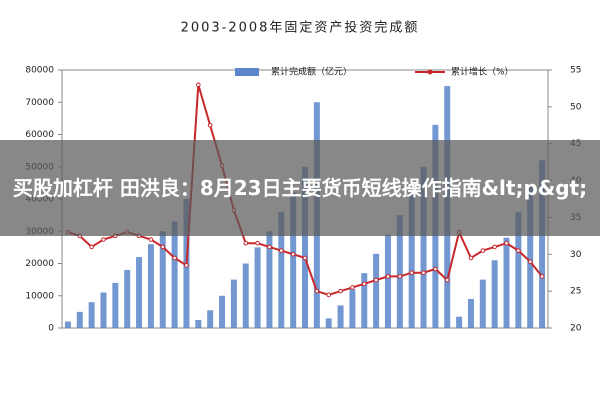 The height and width of the screenshot is (400, 600). Describe the element at coordinates (39, 103) in the screenshot. I see `y-tick-label: 70000` at that location.